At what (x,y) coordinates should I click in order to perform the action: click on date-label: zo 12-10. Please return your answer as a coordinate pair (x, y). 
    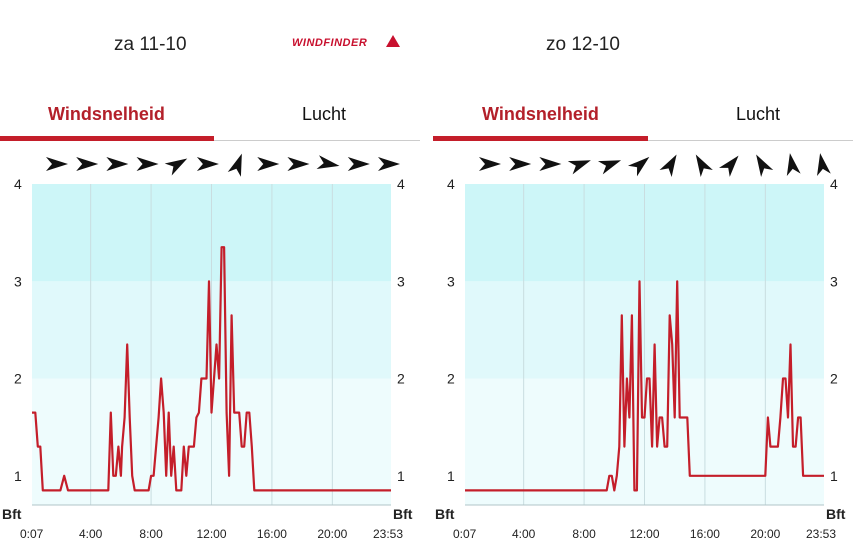
    Looking at the image, I should click on (583, 44).